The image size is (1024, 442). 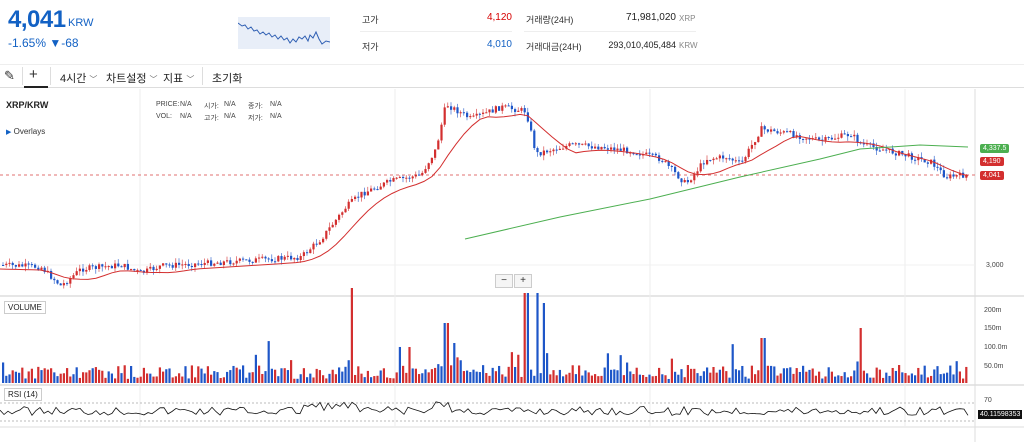 What do you see at coordinates (33, 74) in the screenshot?
I see `crosshair-icon: +` at bounding box center [33, 74].